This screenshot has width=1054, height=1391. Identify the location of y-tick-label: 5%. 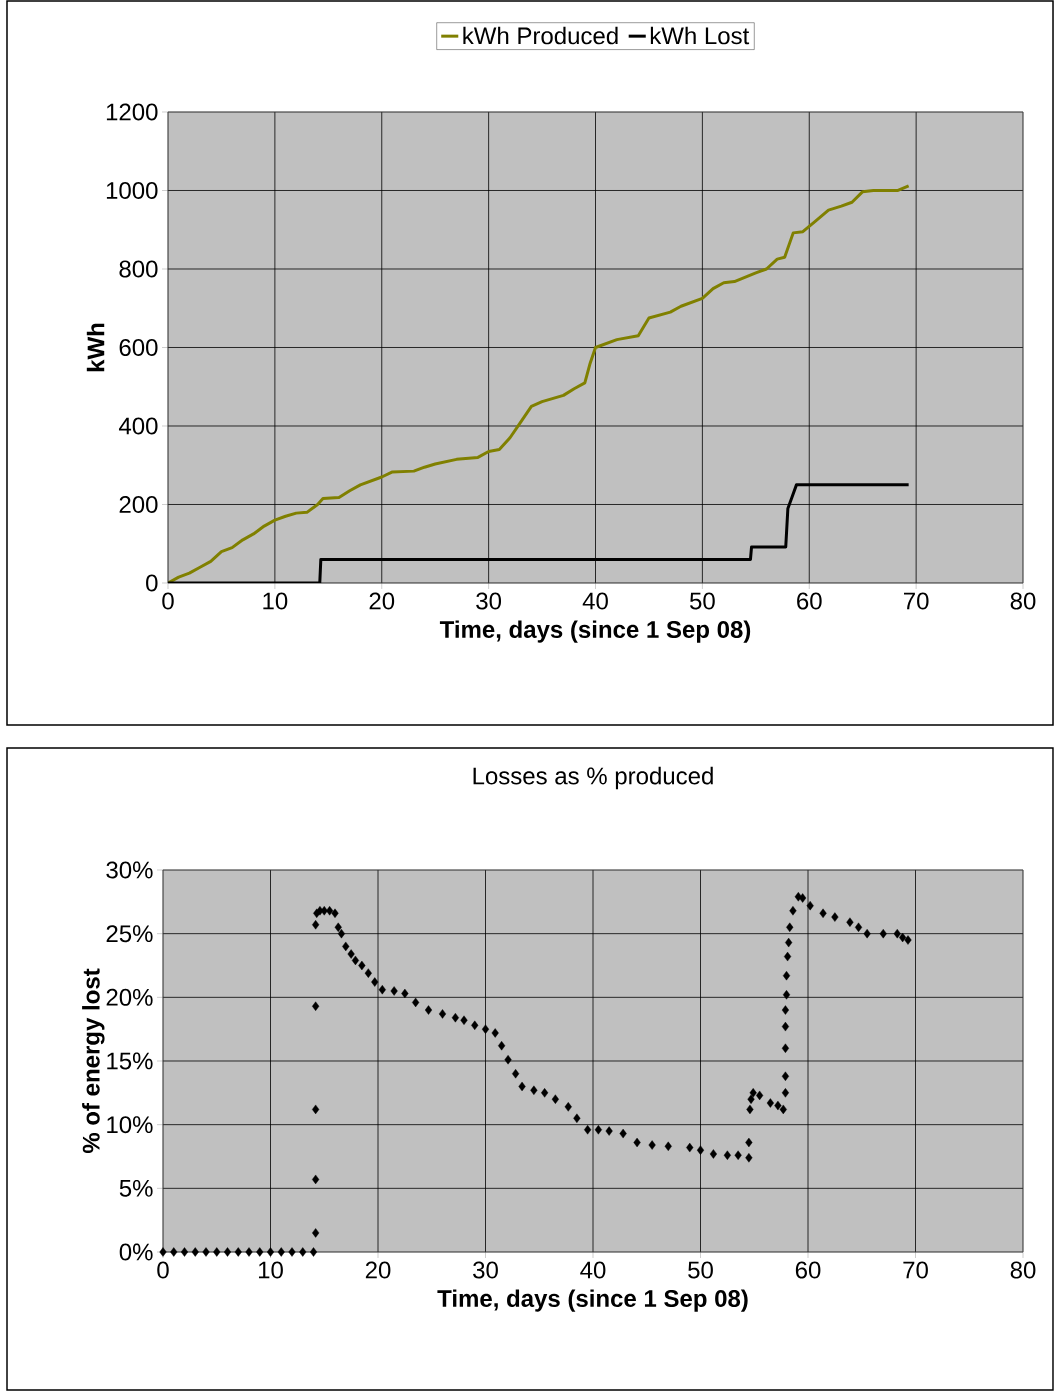
(136, 1188).